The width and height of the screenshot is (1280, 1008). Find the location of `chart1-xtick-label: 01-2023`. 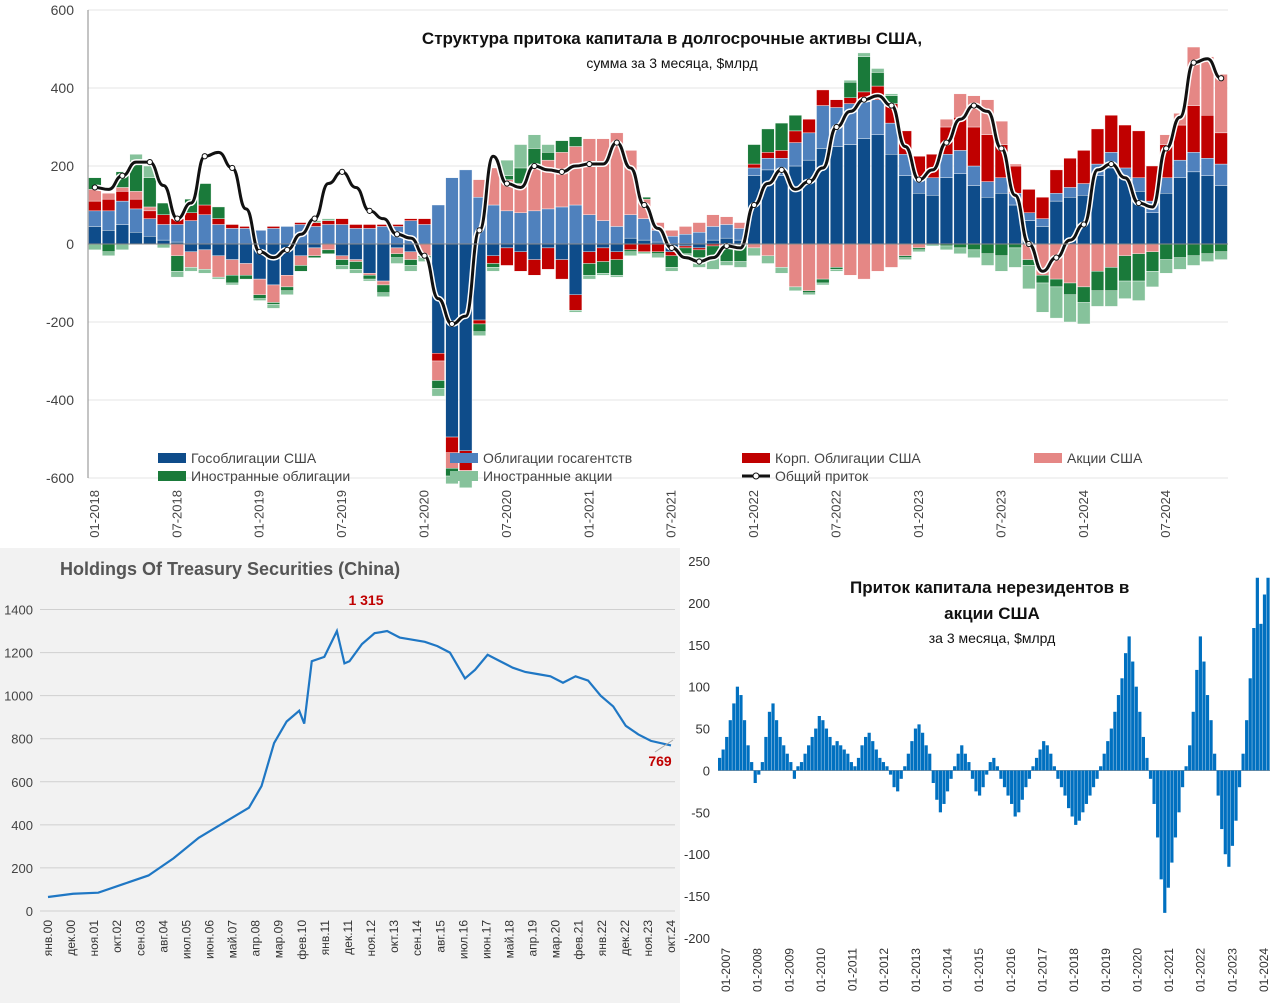

chart1-xtick-label: 01-2023 is located at coordinates (918, 514).